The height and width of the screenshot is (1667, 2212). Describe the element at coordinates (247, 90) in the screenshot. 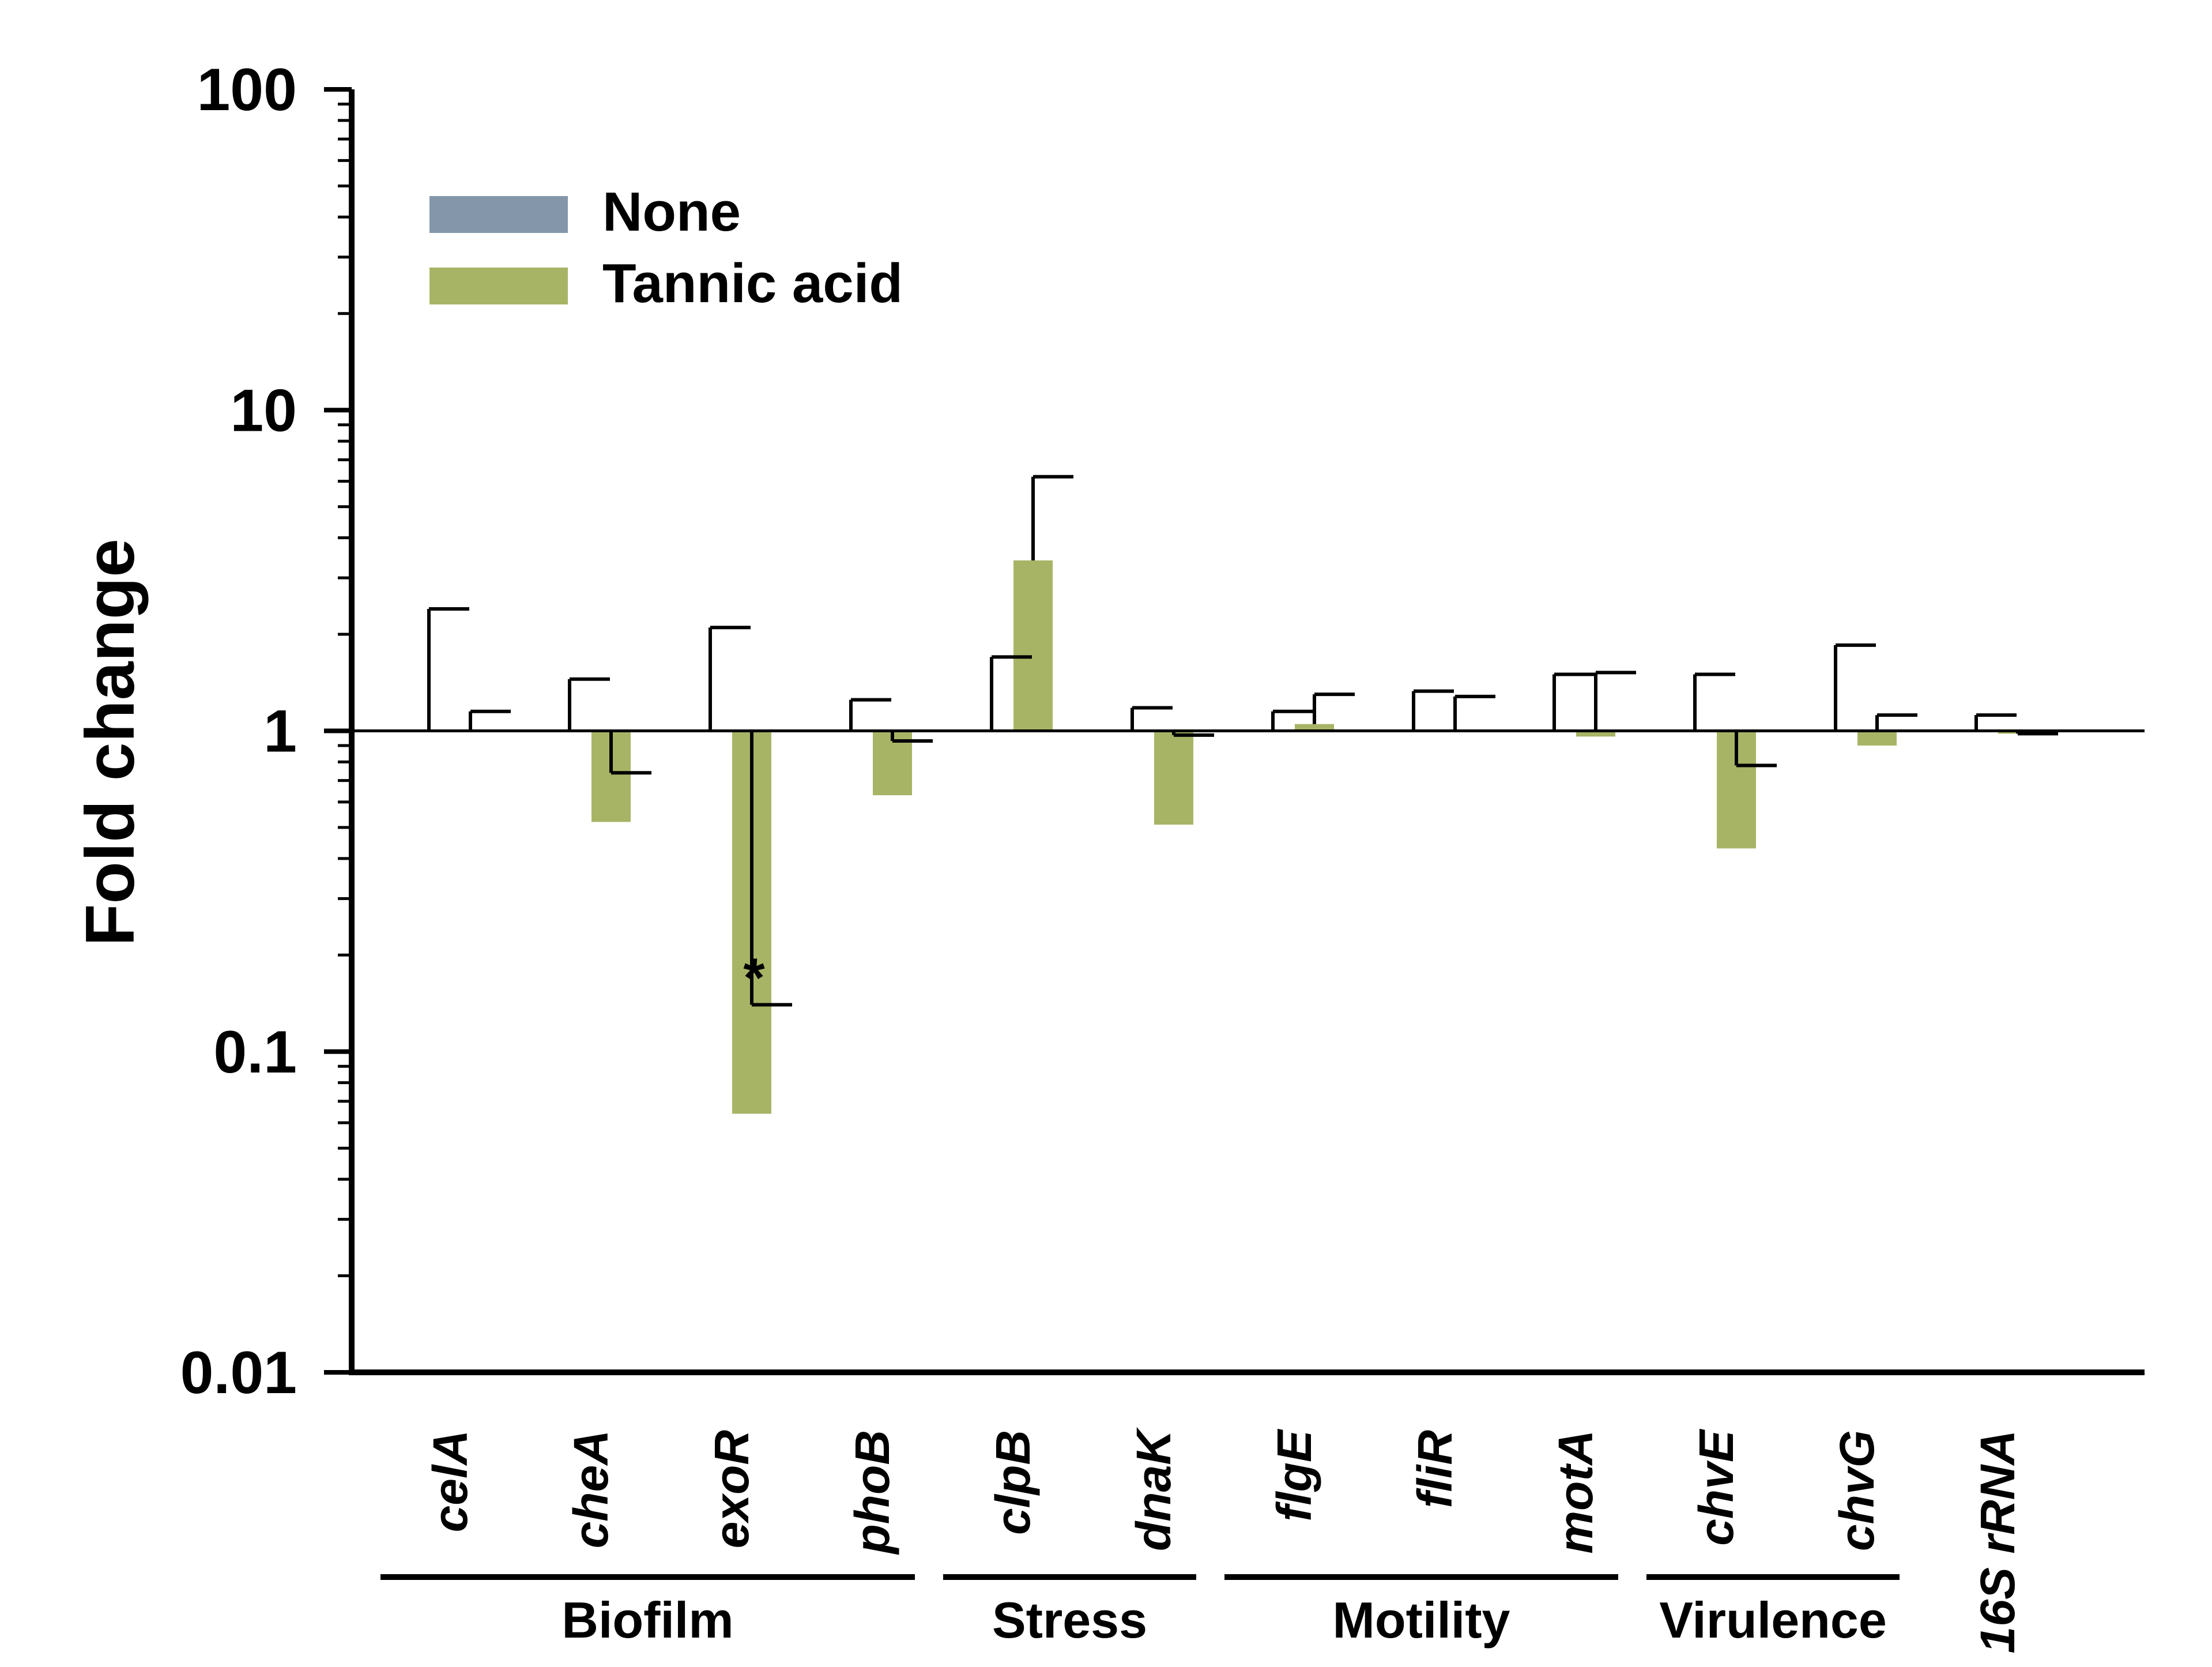

I see `y-tick-label: 100` at that location.